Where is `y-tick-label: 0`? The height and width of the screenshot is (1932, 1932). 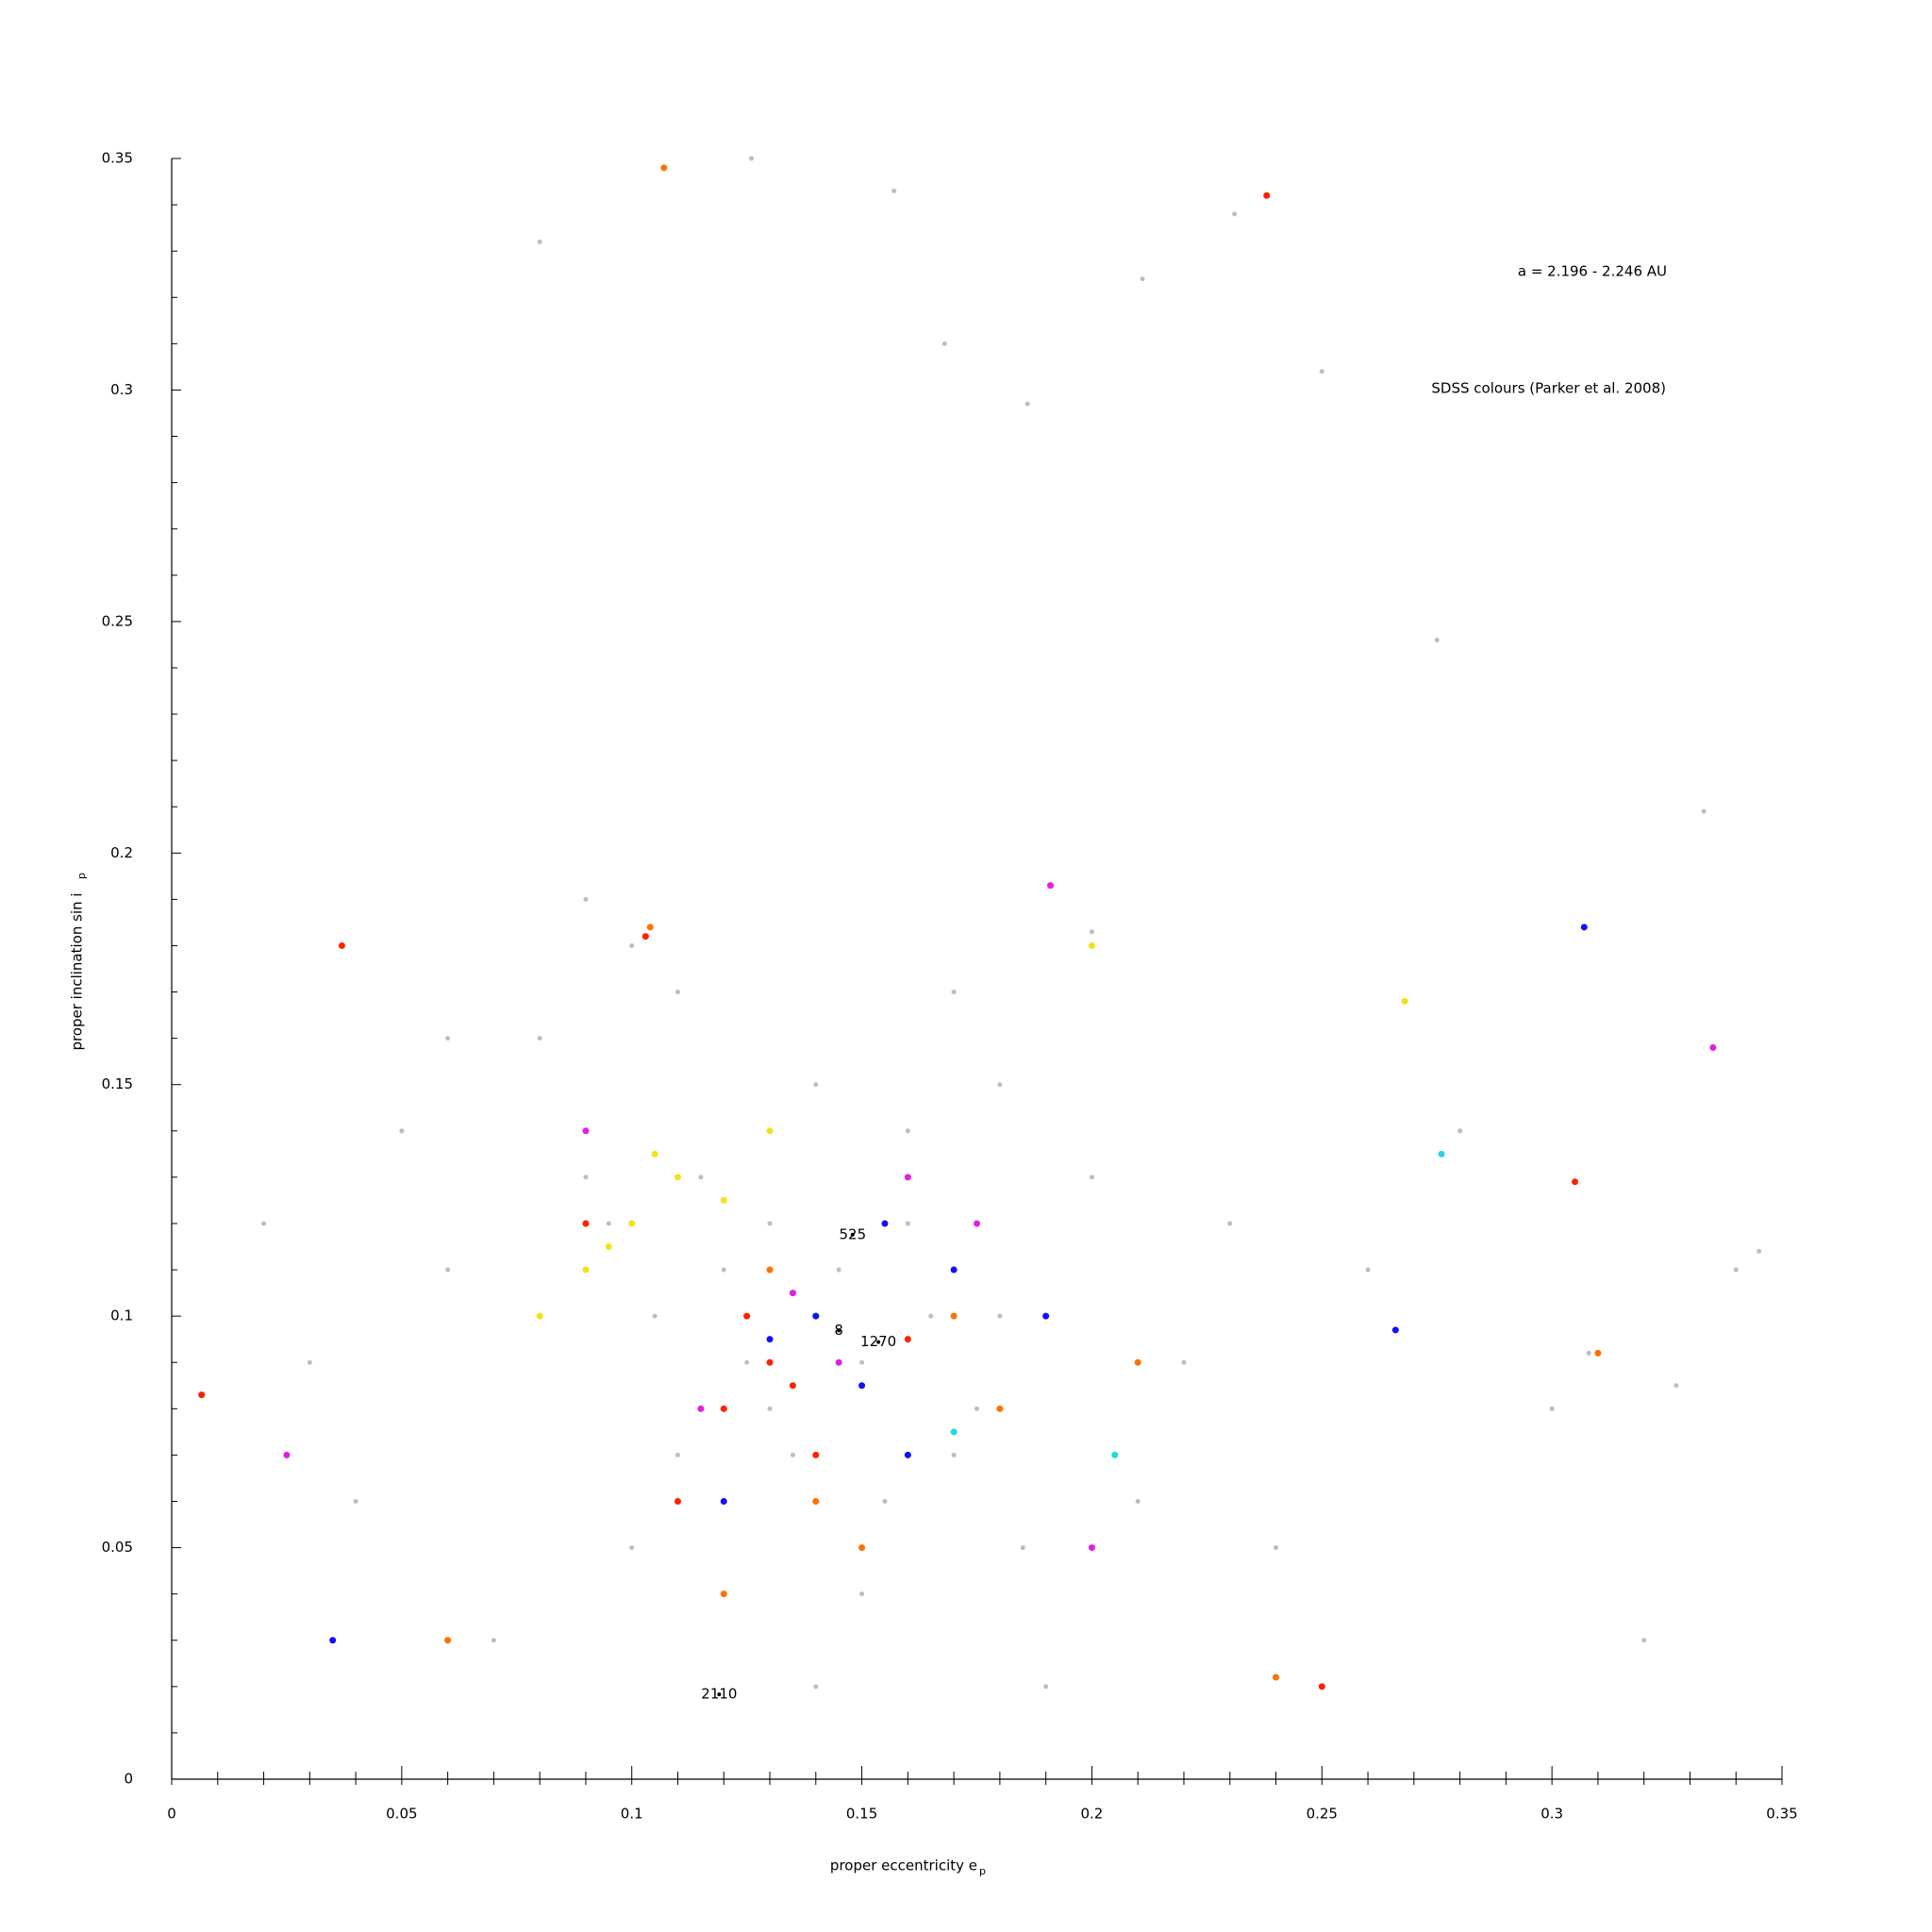
y-tick-label: 0 is located at coordinates (129, 1780).